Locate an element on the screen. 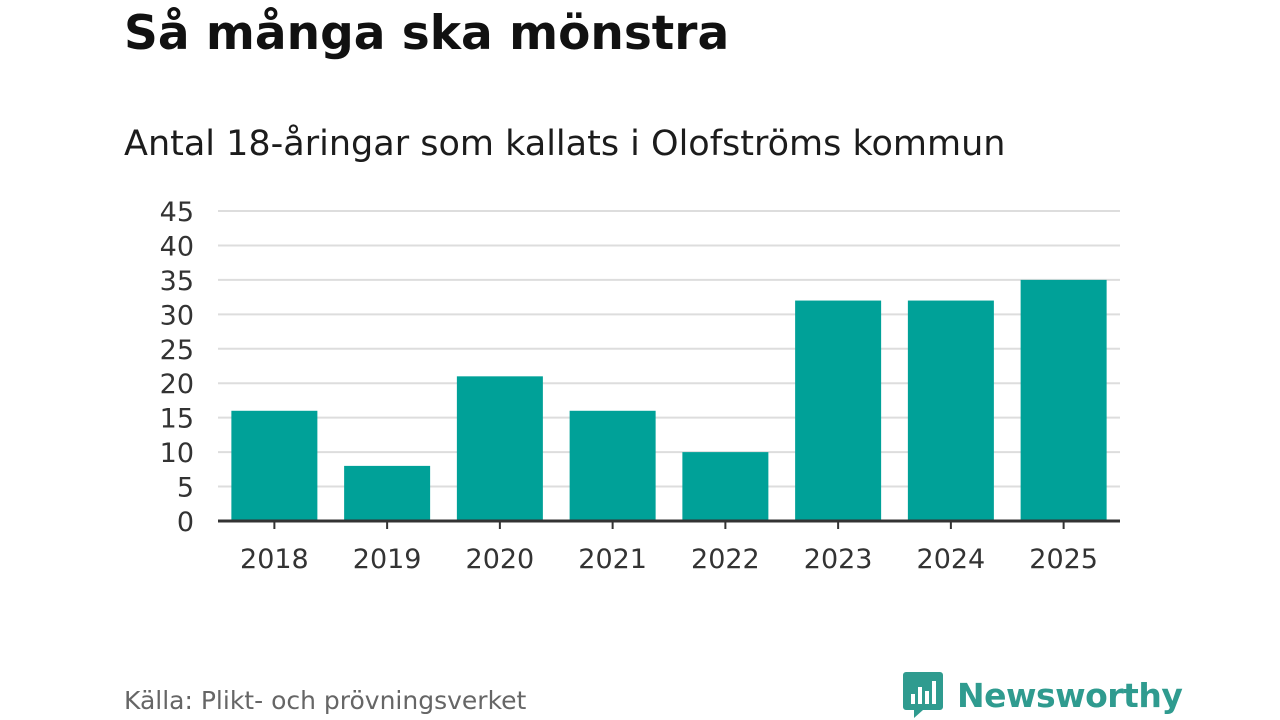 Image resolution: width=1280 pixels, height=720 pixels. x-tick-label: 2024 is located at coordinates (951, 559).